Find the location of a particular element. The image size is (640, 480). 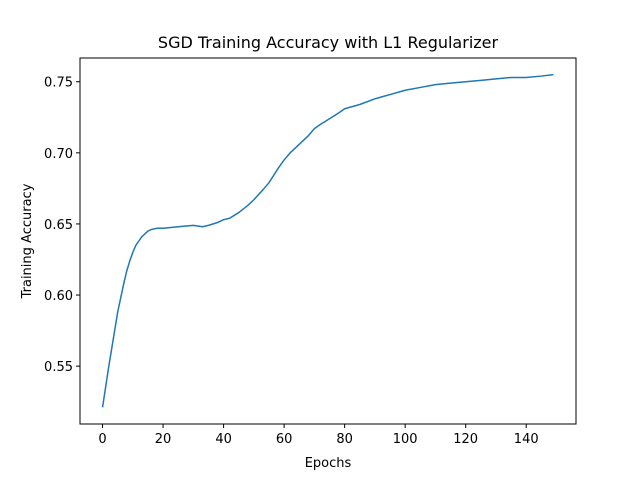

y-tick-label: 0.55 is located at coordinates (58, 367).